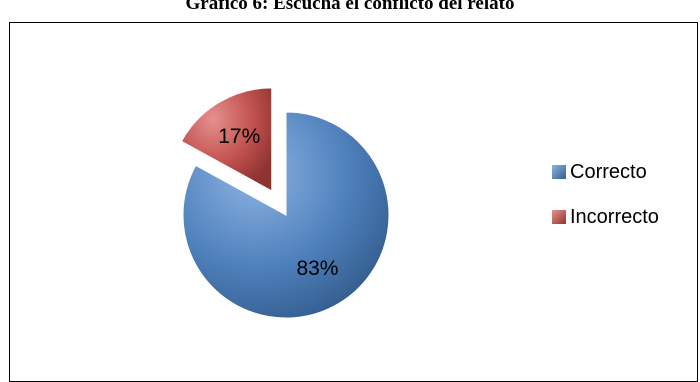 This screenshot has height=382, width=700. I want to click on slice-label-correcto: 83%, so click(317, 268).